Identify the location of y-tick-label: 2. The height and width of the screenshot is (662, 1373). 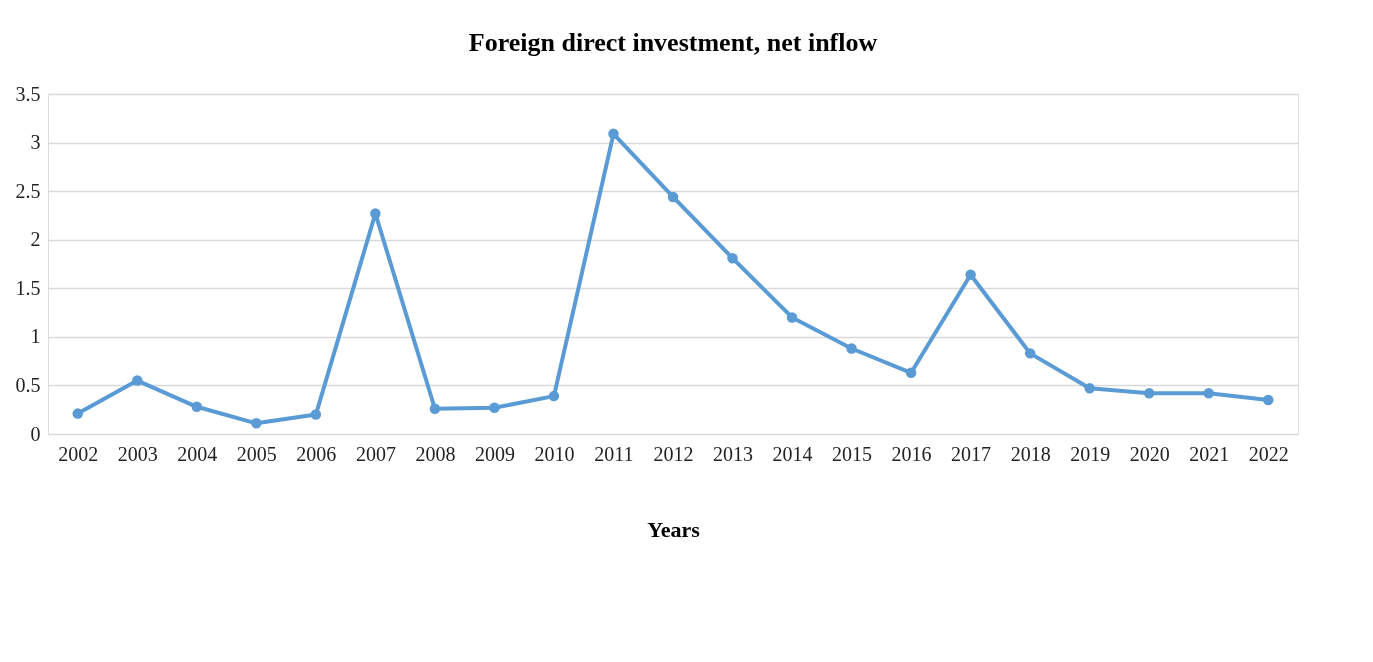
(35, 239).